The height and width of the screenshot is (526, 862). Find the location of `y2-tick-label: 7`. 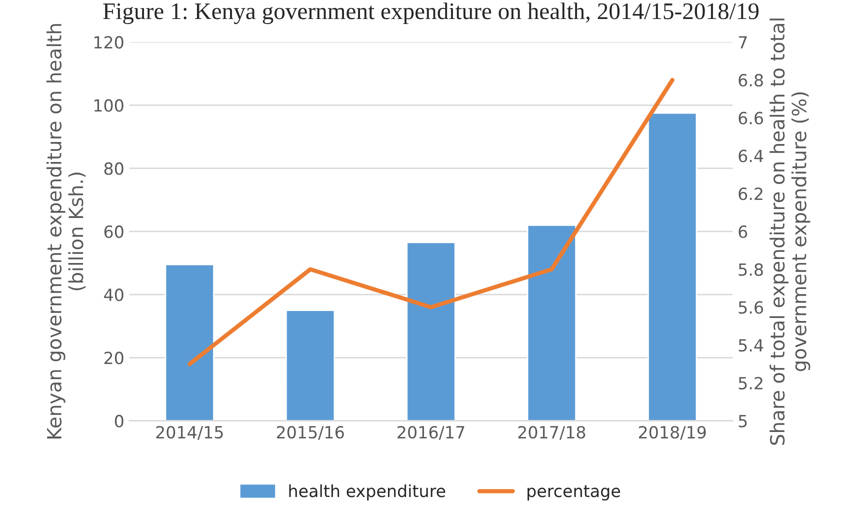

y2-tick-label: 7 is located at coordinates (742, 42).